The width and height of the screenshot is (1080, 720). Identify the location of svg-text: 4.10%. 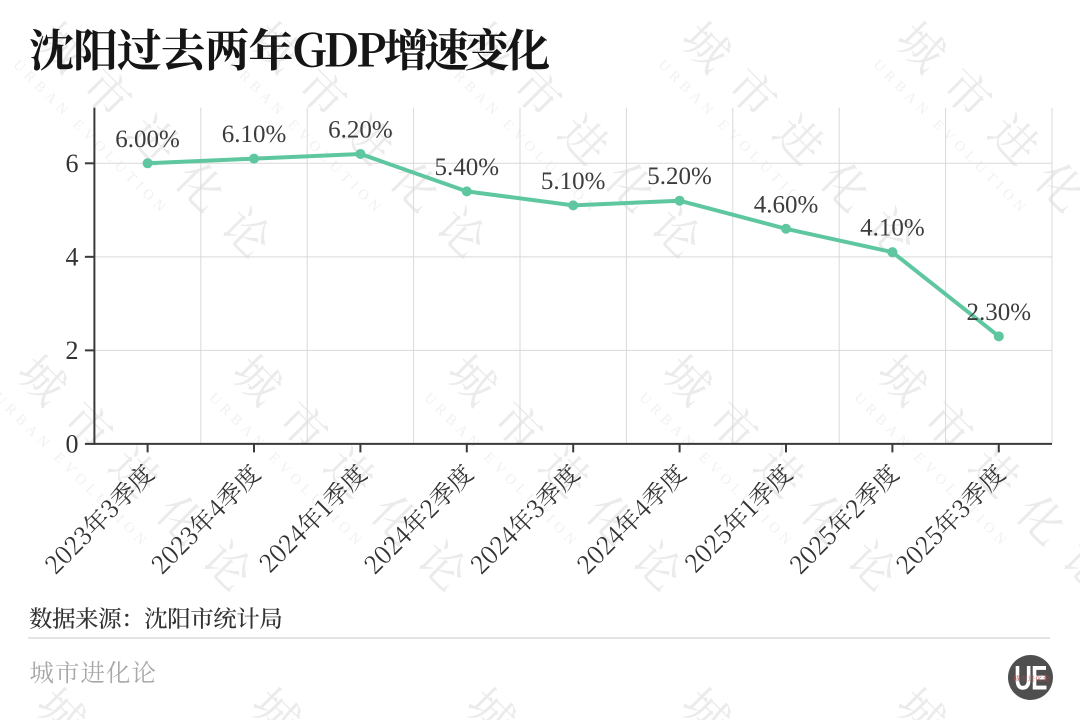
(892, 228).